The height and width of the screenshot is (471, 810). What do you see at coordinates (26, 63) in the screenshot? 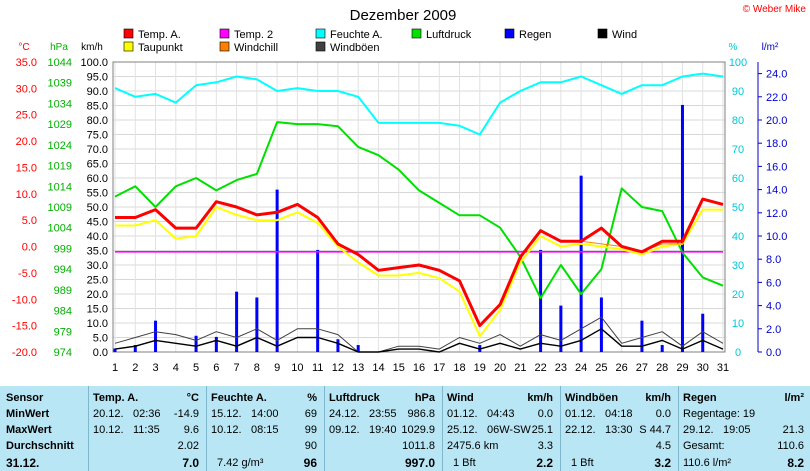
I see `tick-label-temp: 35.0` at bounding box center [26, 63].